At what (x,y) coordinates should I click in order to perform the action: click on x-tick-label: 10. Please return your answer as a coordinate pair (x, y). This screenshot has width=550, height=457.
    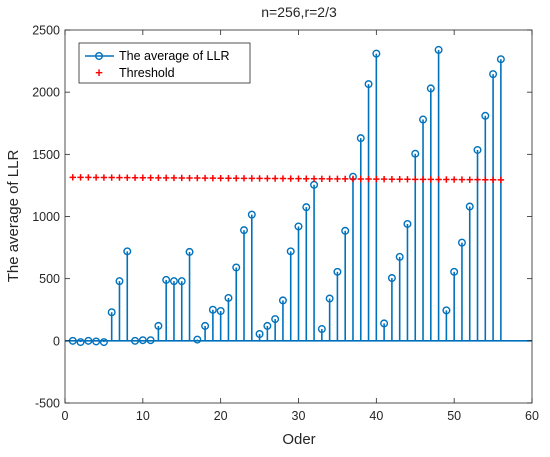
    Looking at the image, I should click on (143, 416).